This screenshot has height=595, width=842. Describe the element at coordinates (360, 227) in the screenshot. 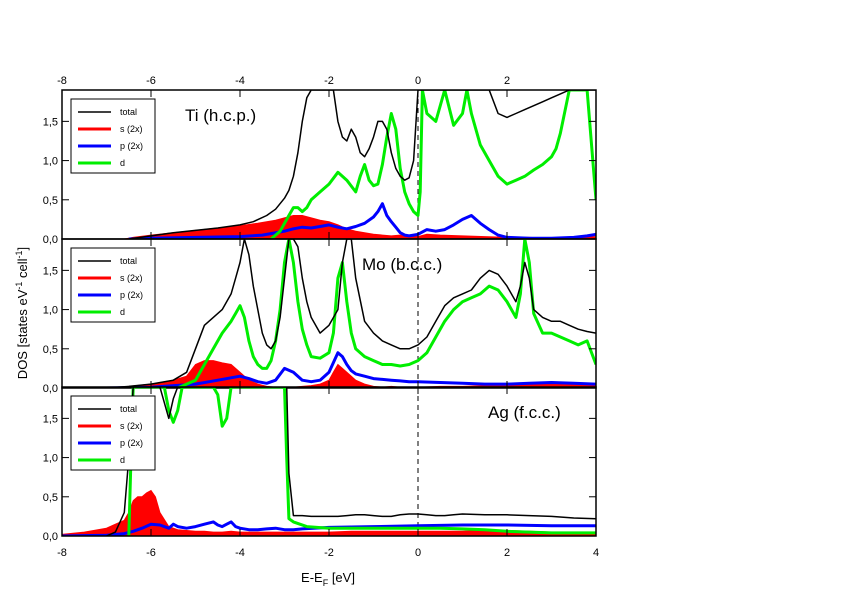

I see `series-s-area` at that location.